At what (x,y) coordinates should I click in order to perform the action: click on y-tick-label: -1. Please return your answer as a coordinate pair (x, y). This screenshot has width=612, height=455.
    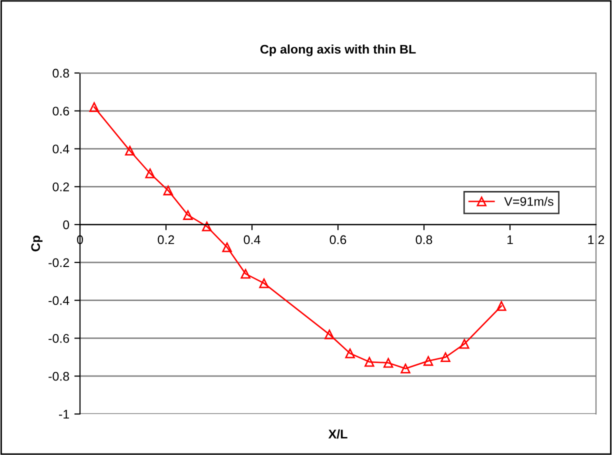
    Looking at the image, I should click on (64, 414).